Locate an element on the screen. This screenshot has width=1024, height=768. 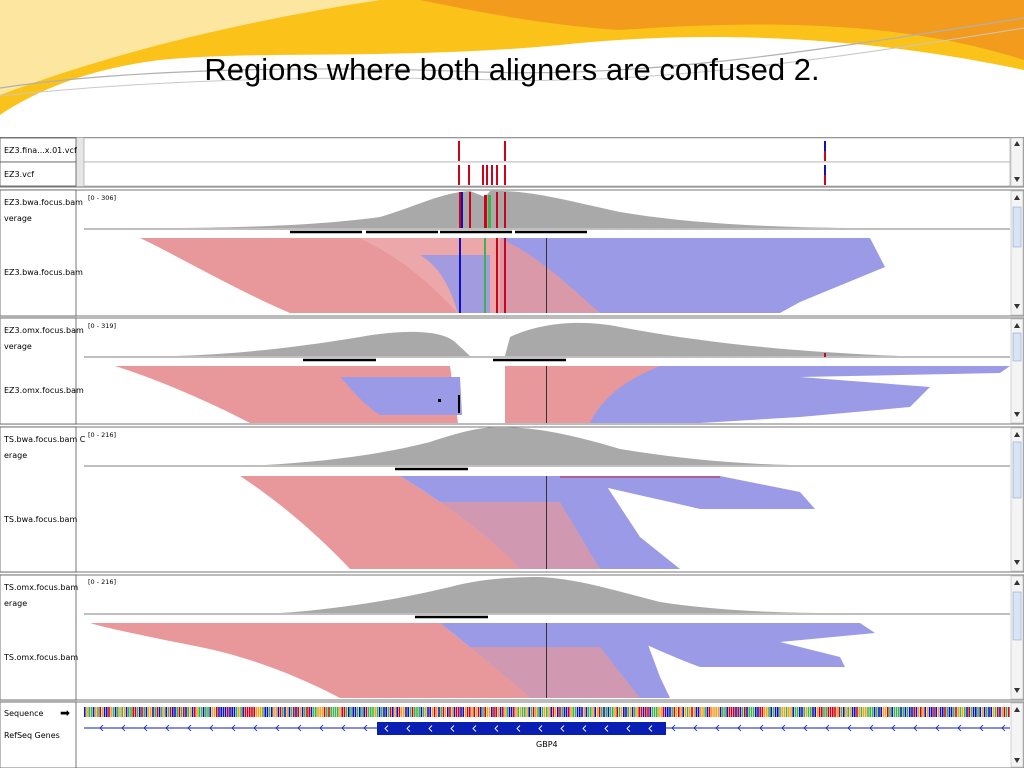
ez3-bwa-coverage-label: EZ3.bwa.focus.bam is located at coordinates (43, 202).